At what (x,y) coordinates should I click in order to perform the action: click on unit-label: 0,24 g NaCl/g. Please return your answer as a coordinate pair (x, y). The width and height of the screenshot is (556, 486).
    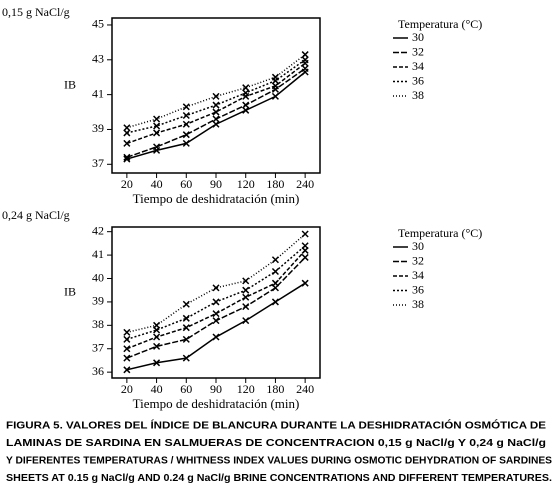
    Looking at the image, I should click on (36, 215).